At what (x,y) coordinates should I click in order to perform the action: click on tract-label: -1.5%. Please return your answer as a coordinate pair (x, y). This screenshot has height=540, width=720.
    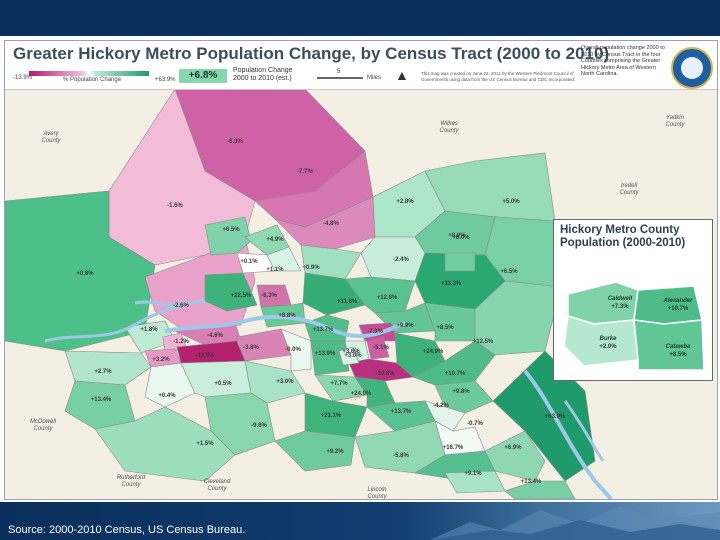
    Looking at the image, I should click on (175, 206).